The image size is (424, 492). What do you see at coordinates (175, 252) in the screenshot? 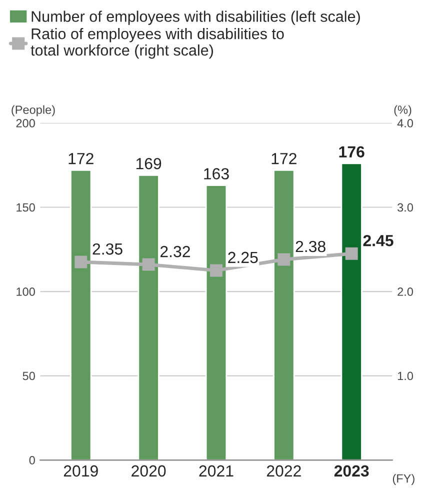
I see `data-label: 2.32` at bounding box center [175, 252].